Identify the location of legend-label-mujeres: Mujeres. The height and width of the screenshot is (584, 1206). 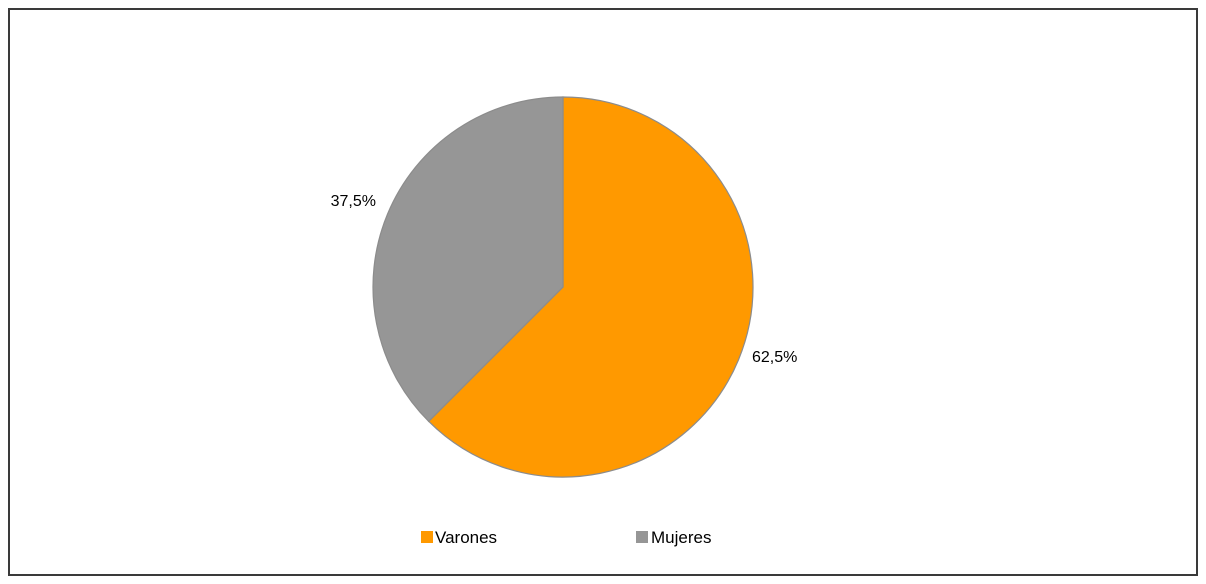
(681, 537).